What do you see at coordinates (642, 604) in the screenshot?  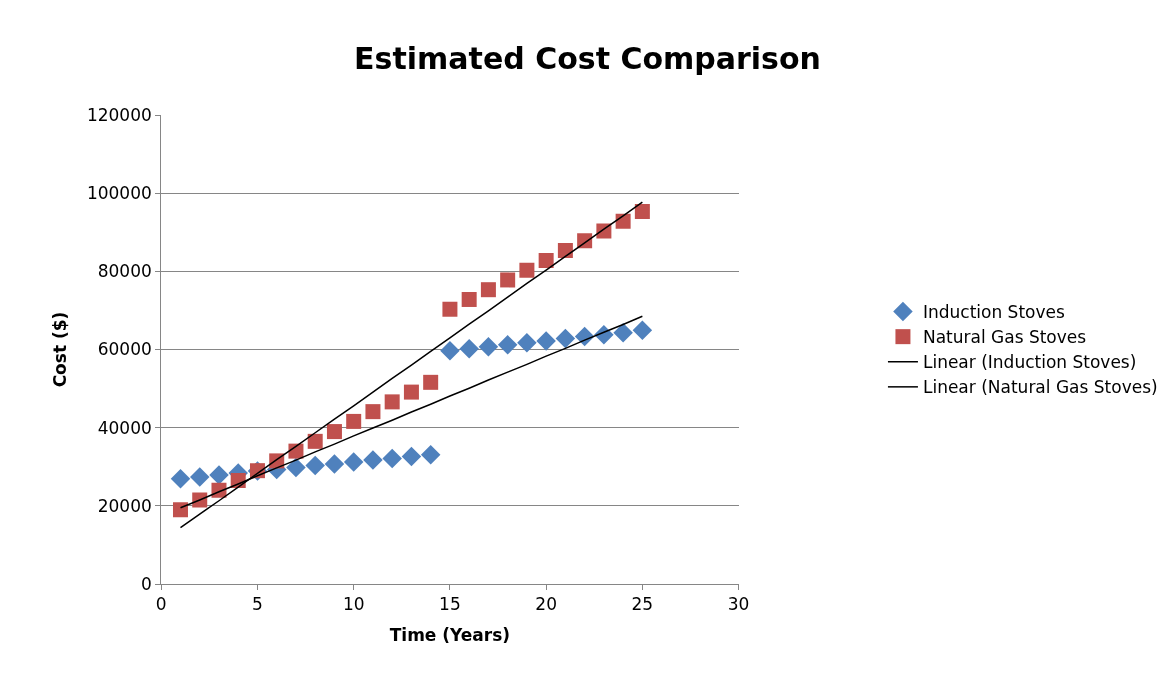 I see `x-tick-label: 25` at bounding box center [642, 604].